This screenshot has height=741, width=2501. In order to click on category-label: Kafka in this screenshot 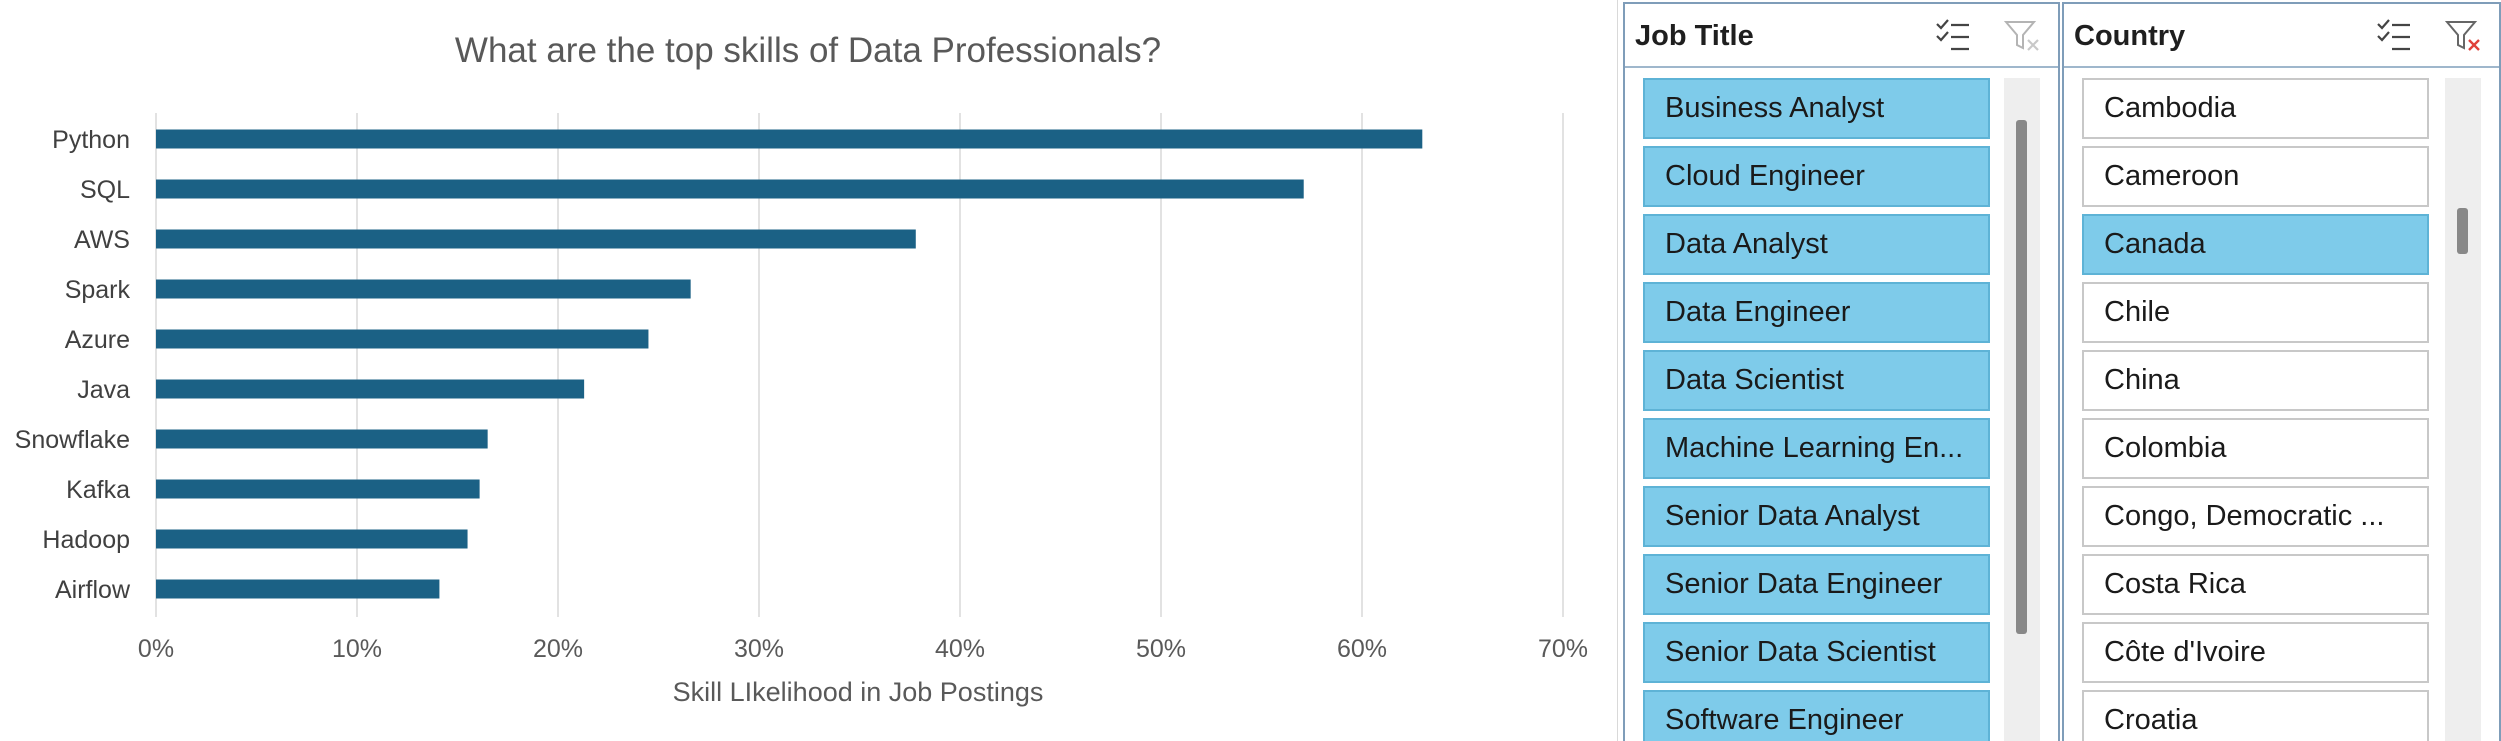, I will do `click(98, 490)`.